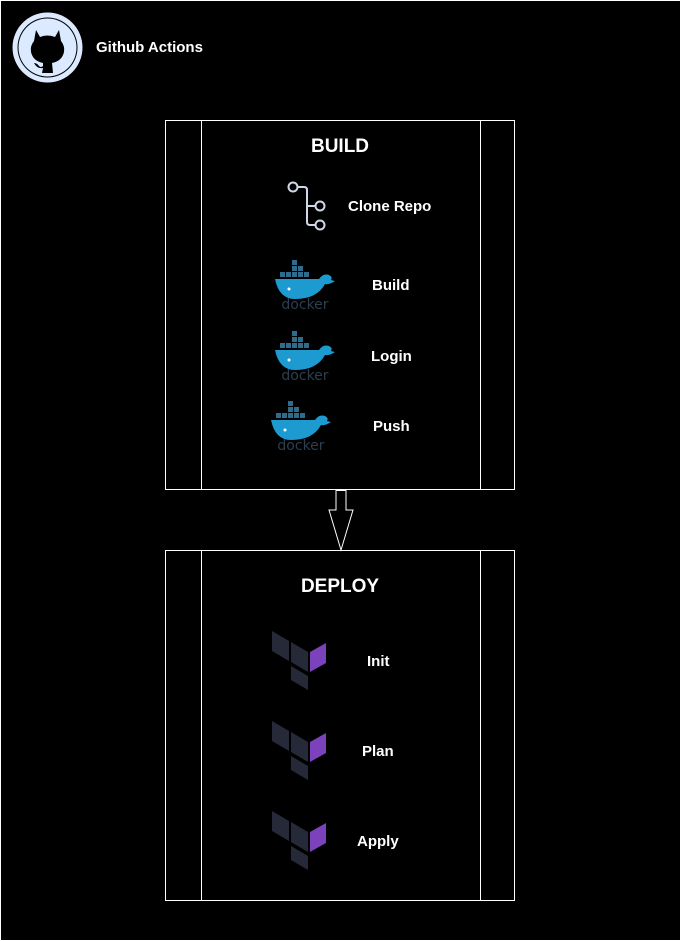 This screenshot has width=681, height=941. What do you see at coordinates (391, 285) in the screenshot?
I see `step-build: Build` at bounding box center [391, 285].